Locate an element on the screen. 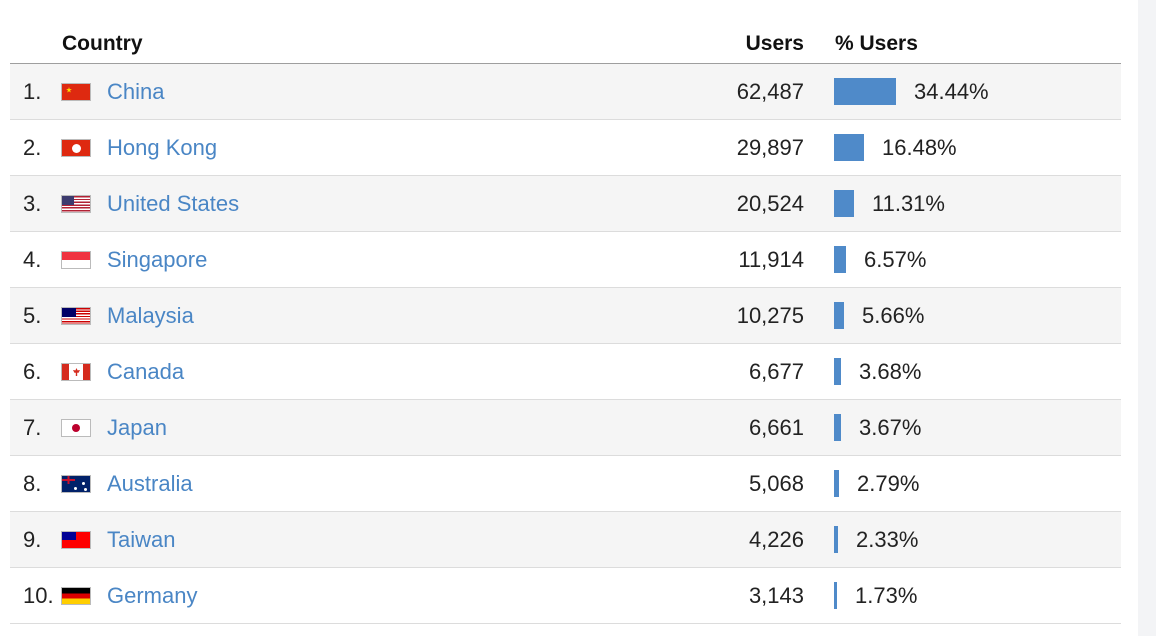 The height and width of the screenshot is (636, 1156). table-row: 1. China 62,487 34.44% is located at coordinates (565, 92).